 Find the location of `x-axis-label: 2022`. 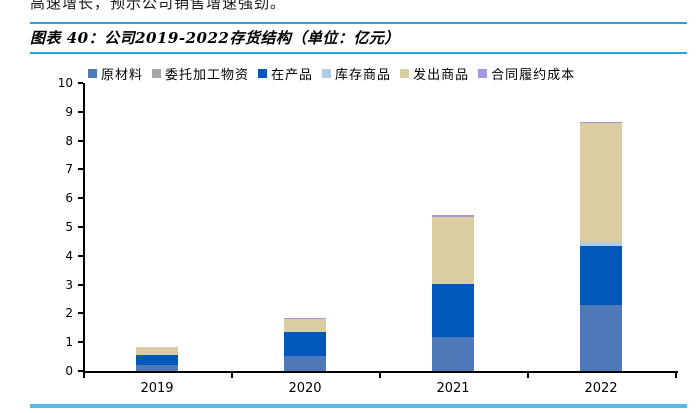

x-axis-label: 2022 is located at coordinates (601, 388).